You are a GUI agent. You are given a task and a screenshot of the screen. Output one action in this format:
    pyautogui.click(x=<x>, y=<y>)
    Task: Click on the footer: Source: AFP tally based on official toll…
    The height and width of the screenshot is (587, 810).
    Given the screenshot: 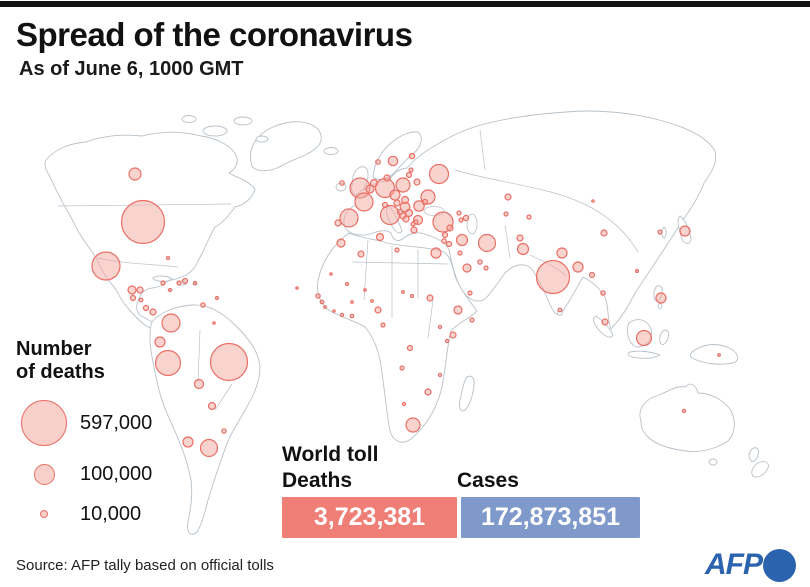 What is the action you would take?
    pyautogui.click(x=405, y=566)
    